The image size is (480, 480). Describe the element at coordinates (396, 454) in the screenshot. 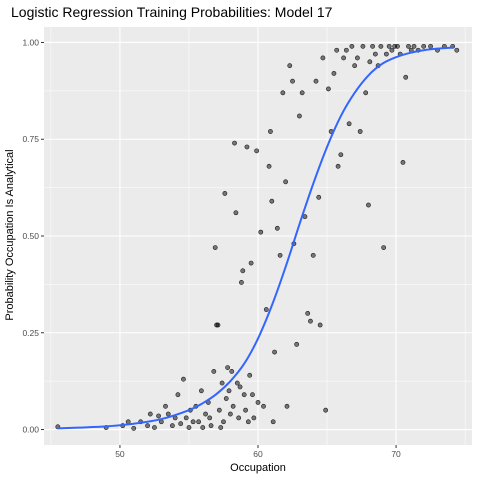

I see `x-tick-label: 70` at that location.